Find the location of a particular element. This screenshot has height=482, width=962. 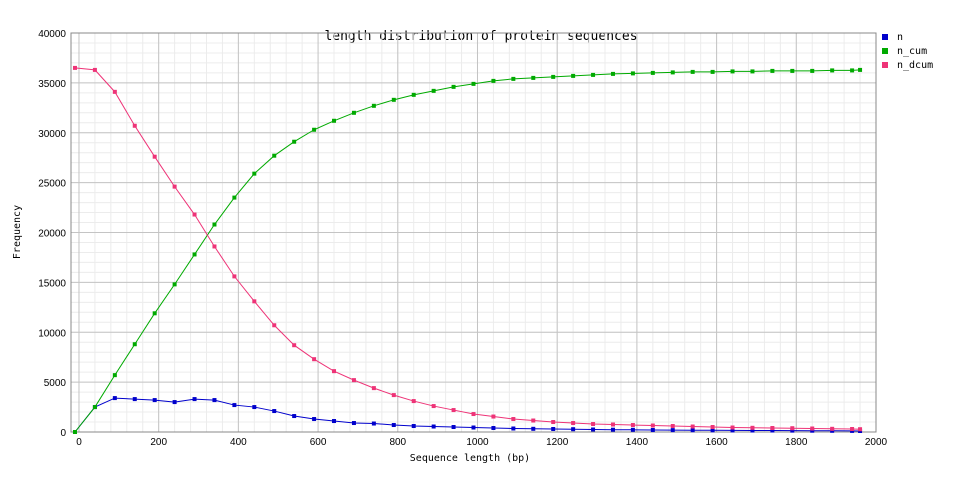

y-tick-label: 30000 is located at coordinates (52, 134).